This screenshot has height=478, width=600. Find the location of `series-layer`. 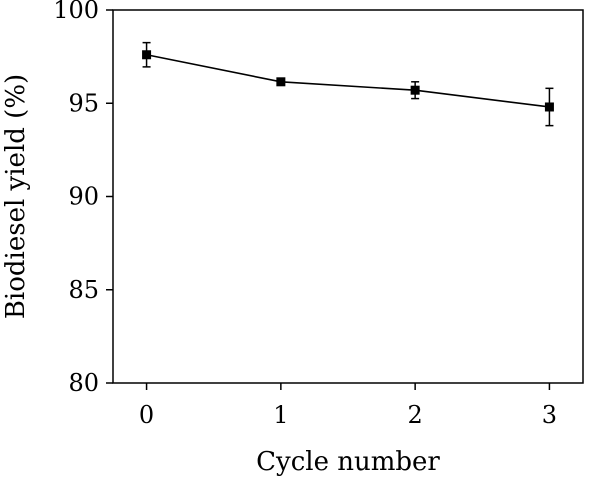

series-layer is located at coordinates (348, 84).